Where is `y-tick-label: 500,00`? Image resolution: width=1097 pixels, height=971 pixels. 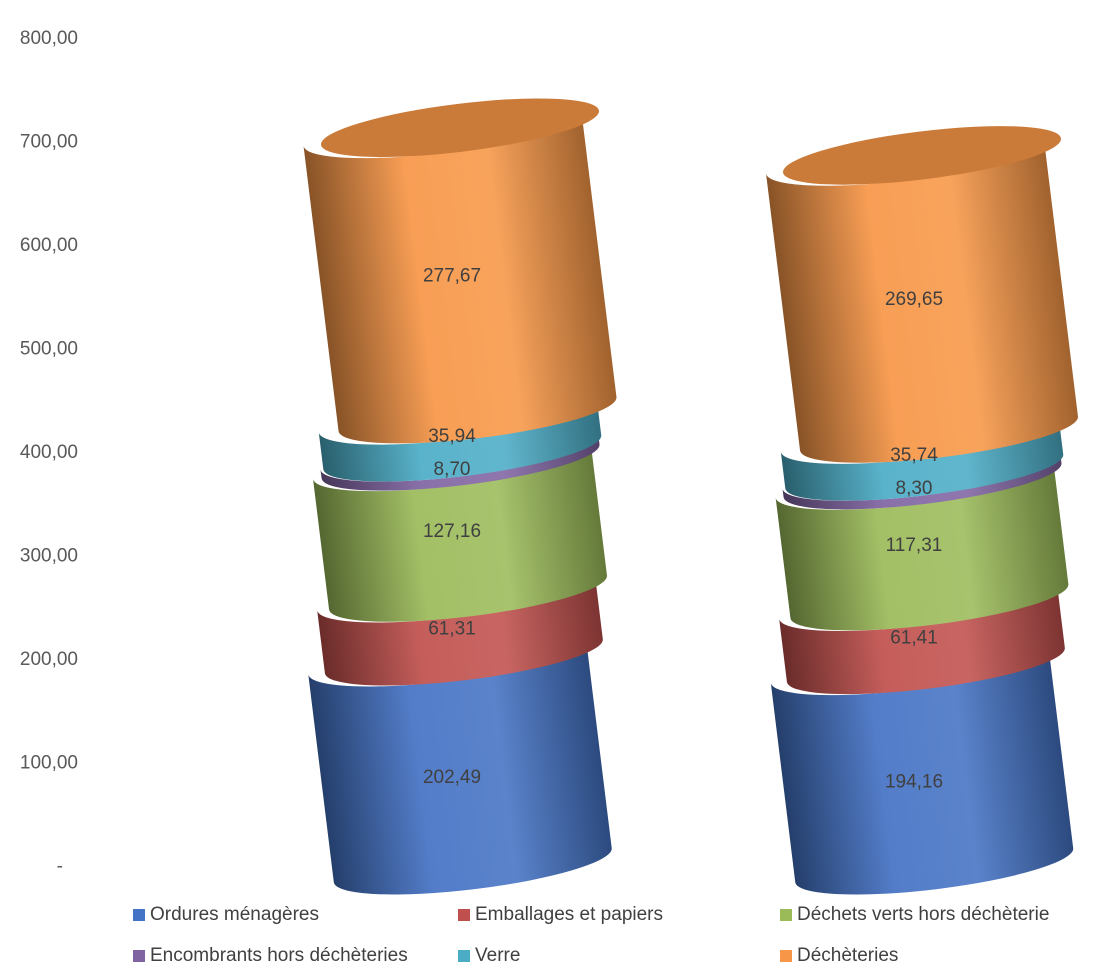
y-tick-label: 500,00 is located at coordinates (49, 349).